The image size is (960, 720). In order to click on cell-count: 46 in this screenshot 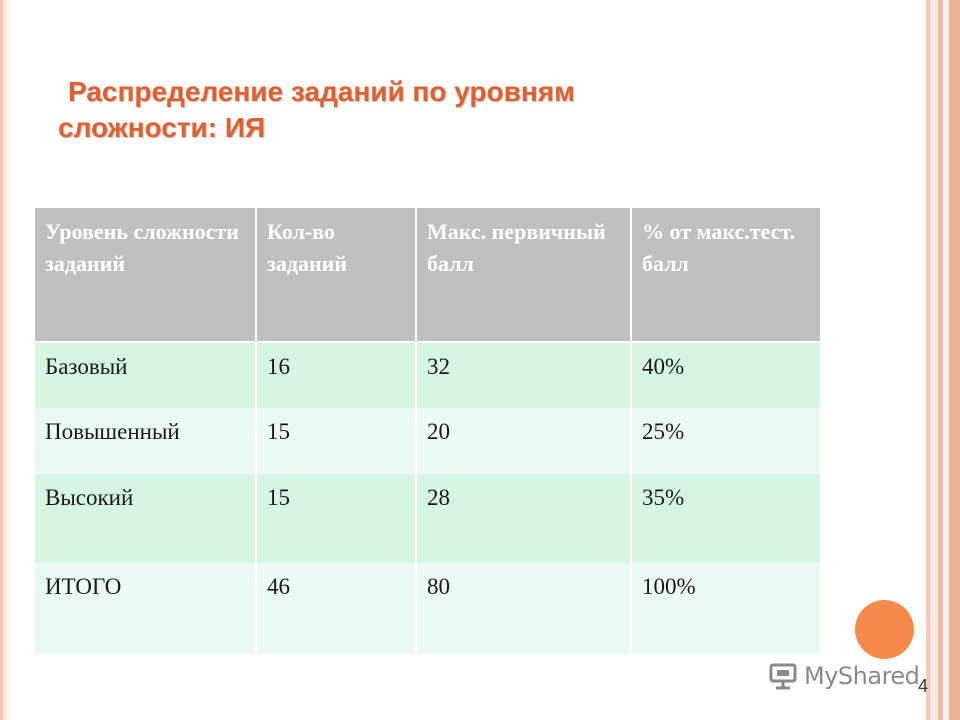, I will do `click(336, 608)`.